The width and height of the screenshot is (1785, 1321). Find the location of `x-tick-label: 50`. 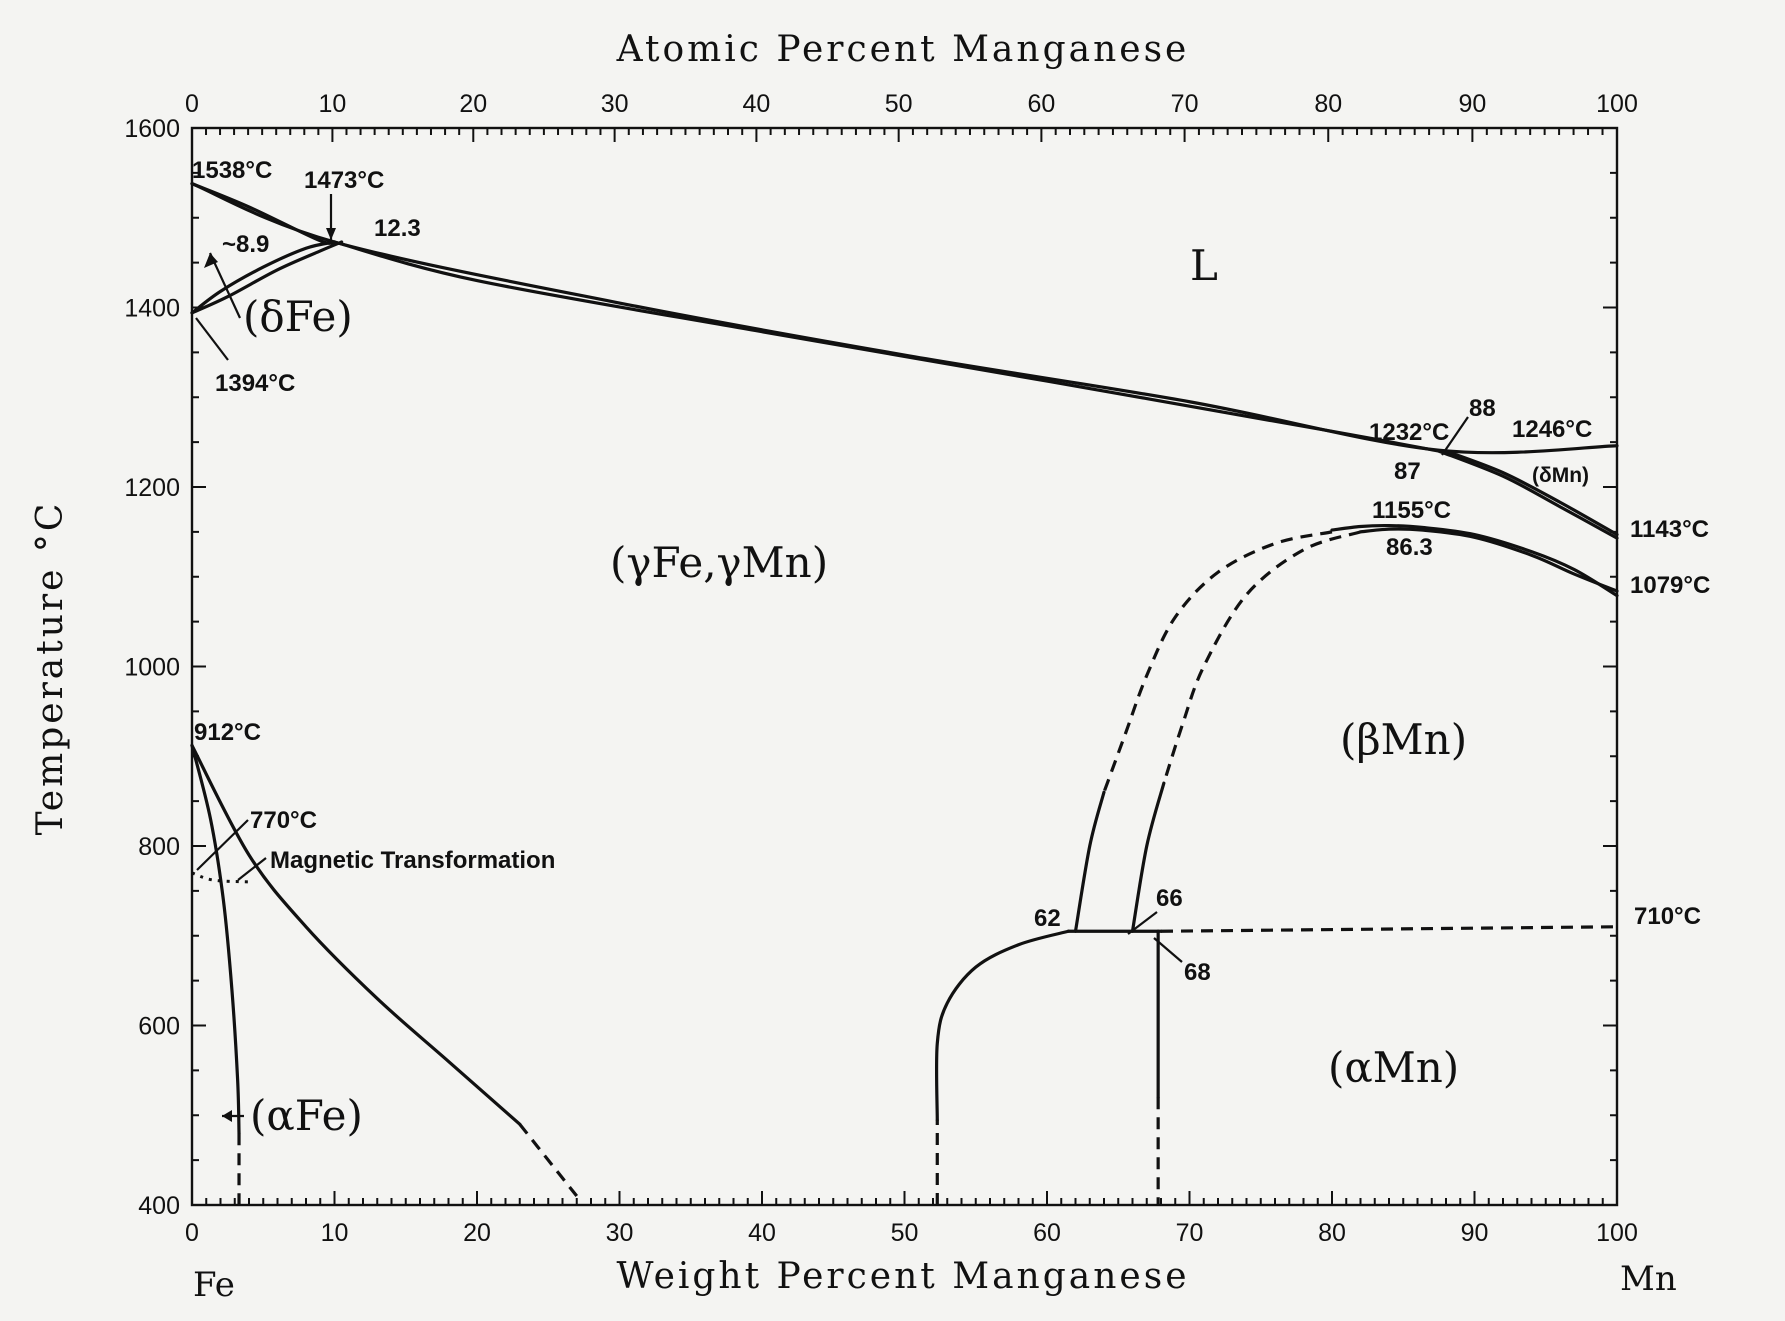

x-tick-label: 50 is located at coordinates (905, 1233).